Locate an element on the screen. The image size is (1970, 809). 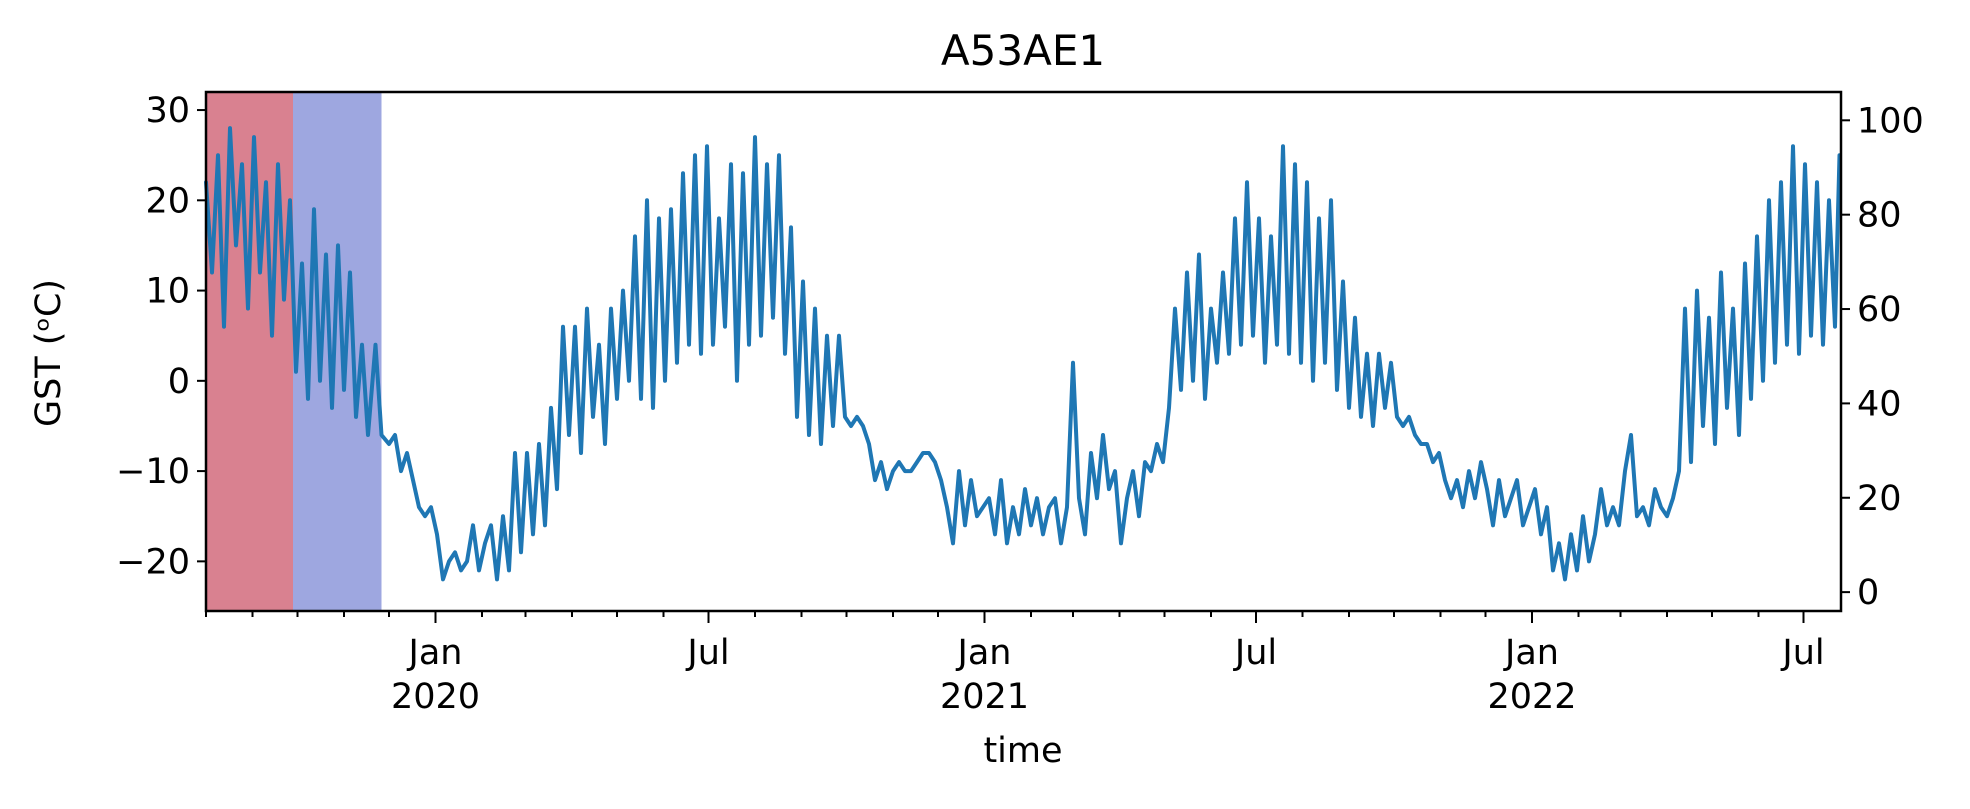
chart-title: A53AE1 is located at coordinates (1023, 50).